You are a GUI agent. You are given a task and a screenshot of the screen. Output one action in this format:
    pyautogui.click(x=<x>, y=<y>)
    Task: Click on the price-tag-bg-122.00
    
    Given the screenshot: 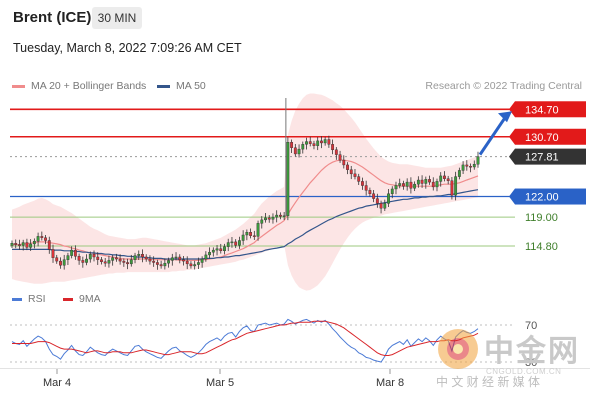 What is the action you would take?
    pyautogui.click(x=550, y=196)
    